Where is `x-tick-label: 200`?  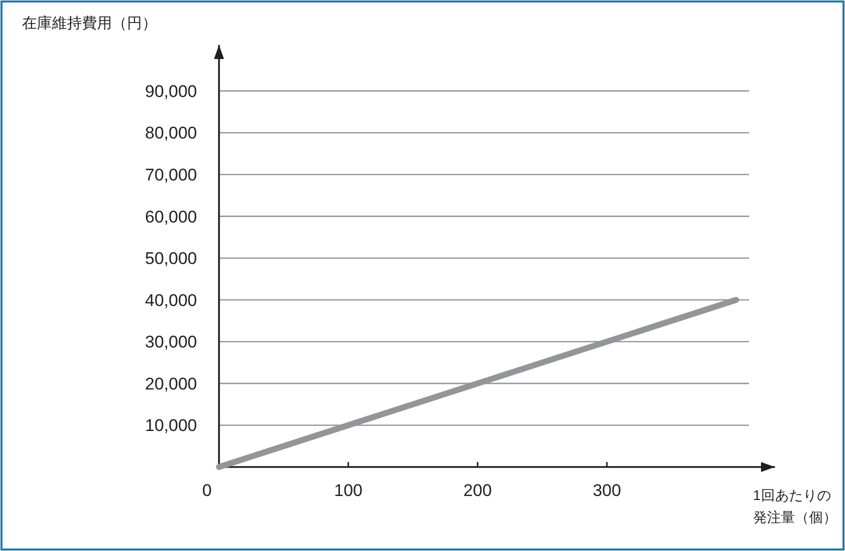
x-tick-label: 200 is located at coordinates (477, 490).